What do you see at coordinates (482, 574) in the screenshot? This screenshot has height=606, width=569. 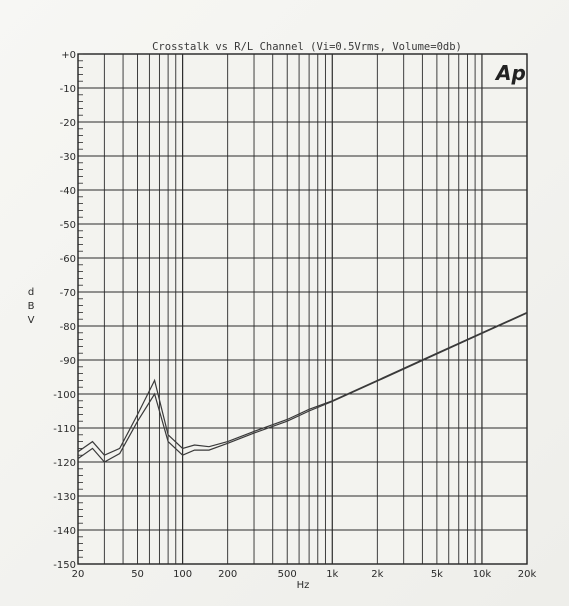 I see `x-tick-label: 10k` at bounding box center [482, 574].